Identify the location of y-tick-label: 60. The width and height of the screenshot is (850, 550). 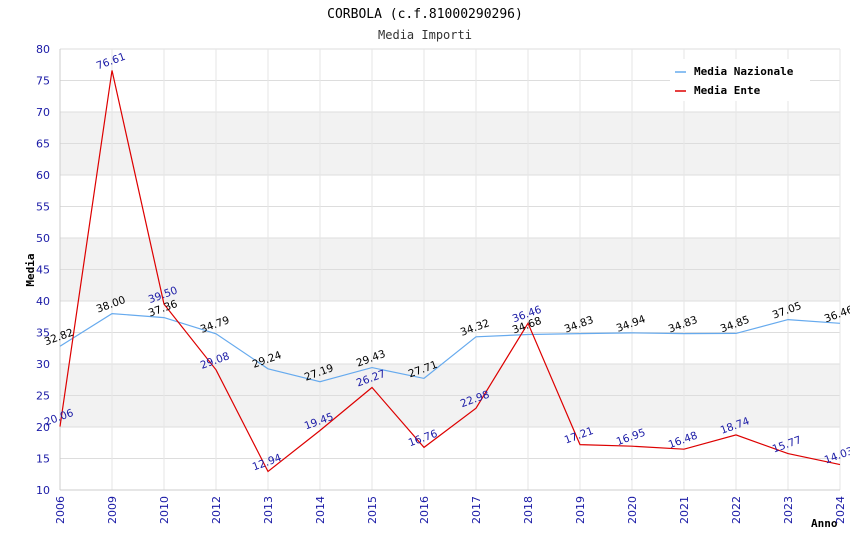
(43, 175).